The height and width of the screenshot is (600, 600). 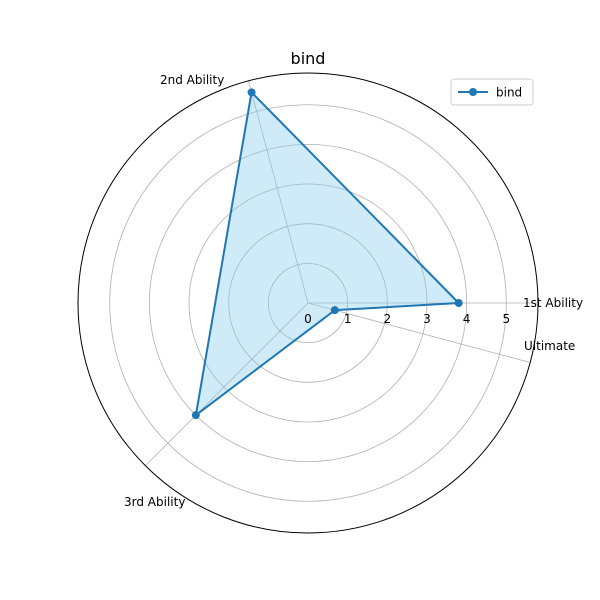 I want to click on radial-tick-label: 1, so click(x=348, y=319).